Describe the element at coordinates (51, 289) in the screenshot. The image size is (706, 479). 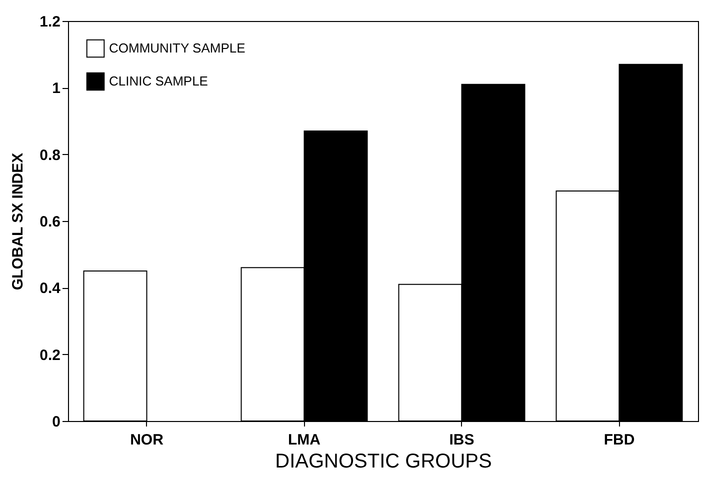
I see `y-tick-label: 0.4` at that location.